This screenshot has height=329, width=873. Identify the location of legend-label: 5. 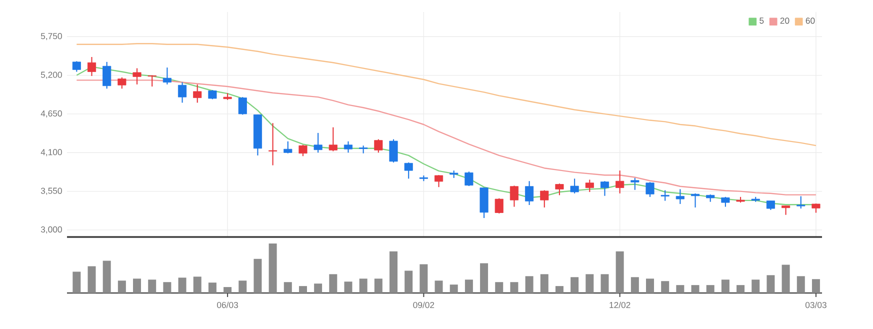
(762, 21).